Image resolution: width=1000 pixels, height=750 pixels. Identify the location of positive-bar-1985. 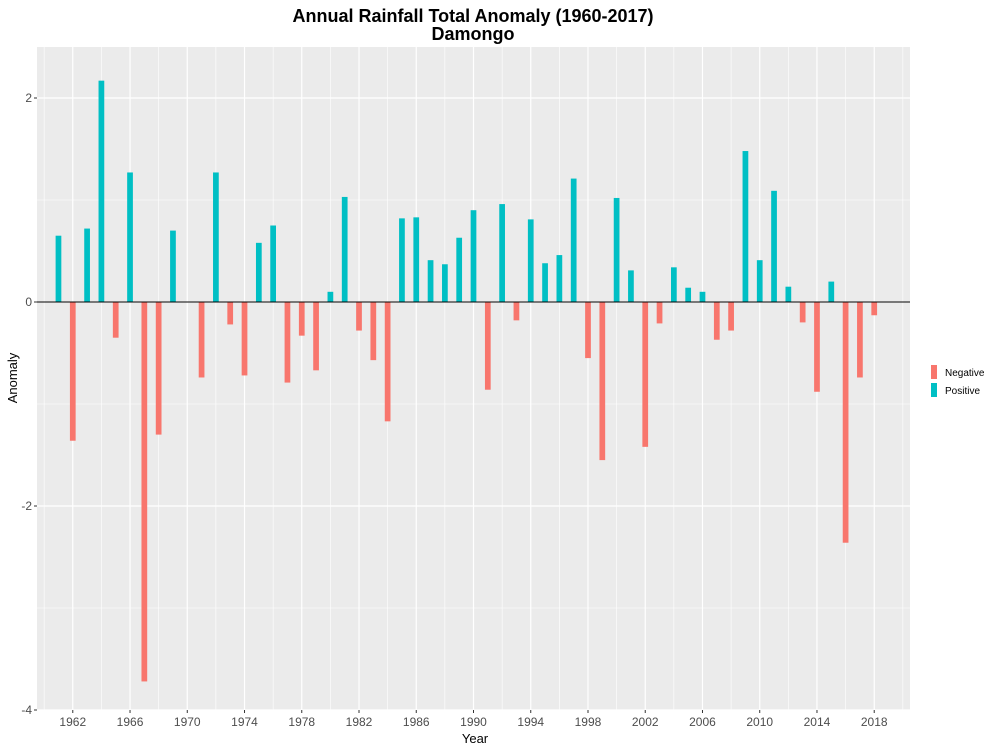
(402, 260).